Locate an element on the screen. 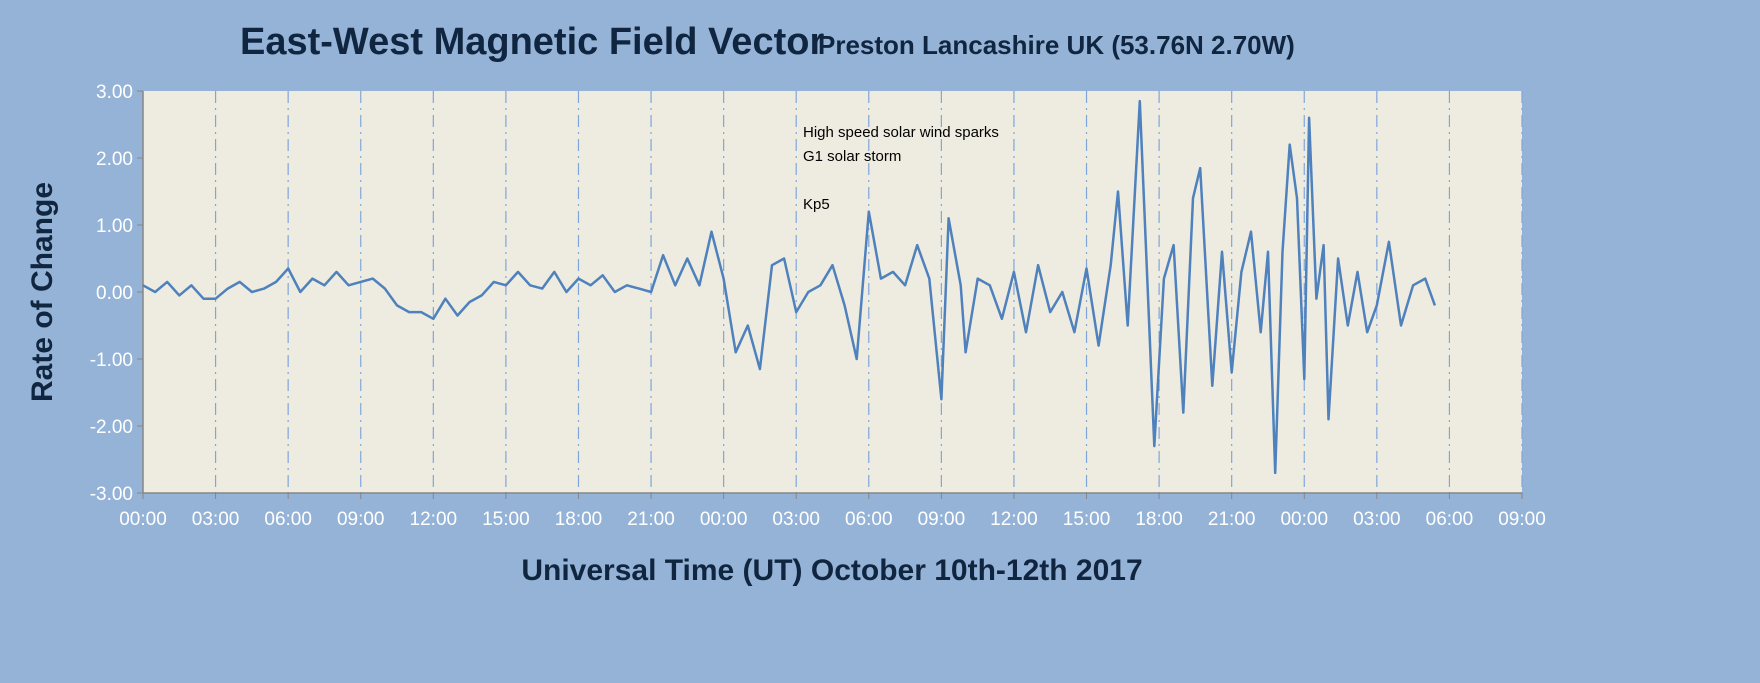 Image resolution: width=1760 pixels, height=683 pixels. y-tick-label: -2.00 is located at coordinates (111, 427).